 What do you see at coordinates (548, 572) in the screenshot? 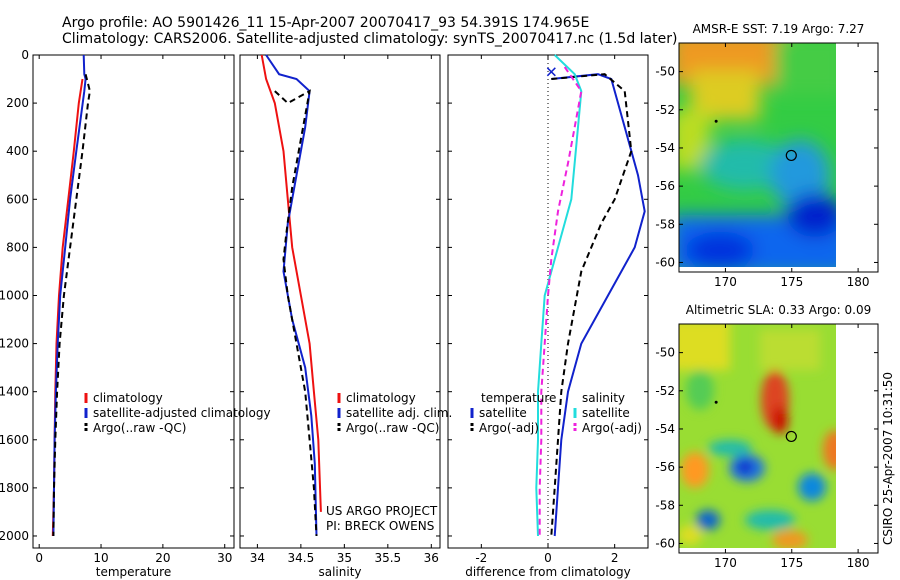
I see `x-axis-label: difference from climatology` at bounding box center [548, 572].